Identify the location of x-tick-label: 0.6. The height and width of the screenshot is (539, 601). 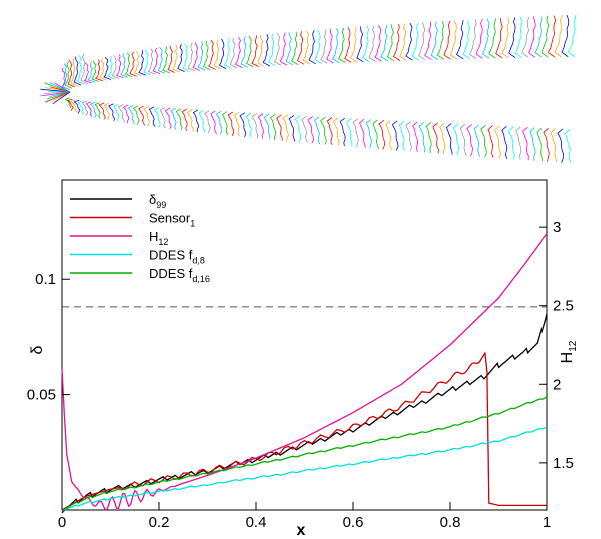
(353, 522).